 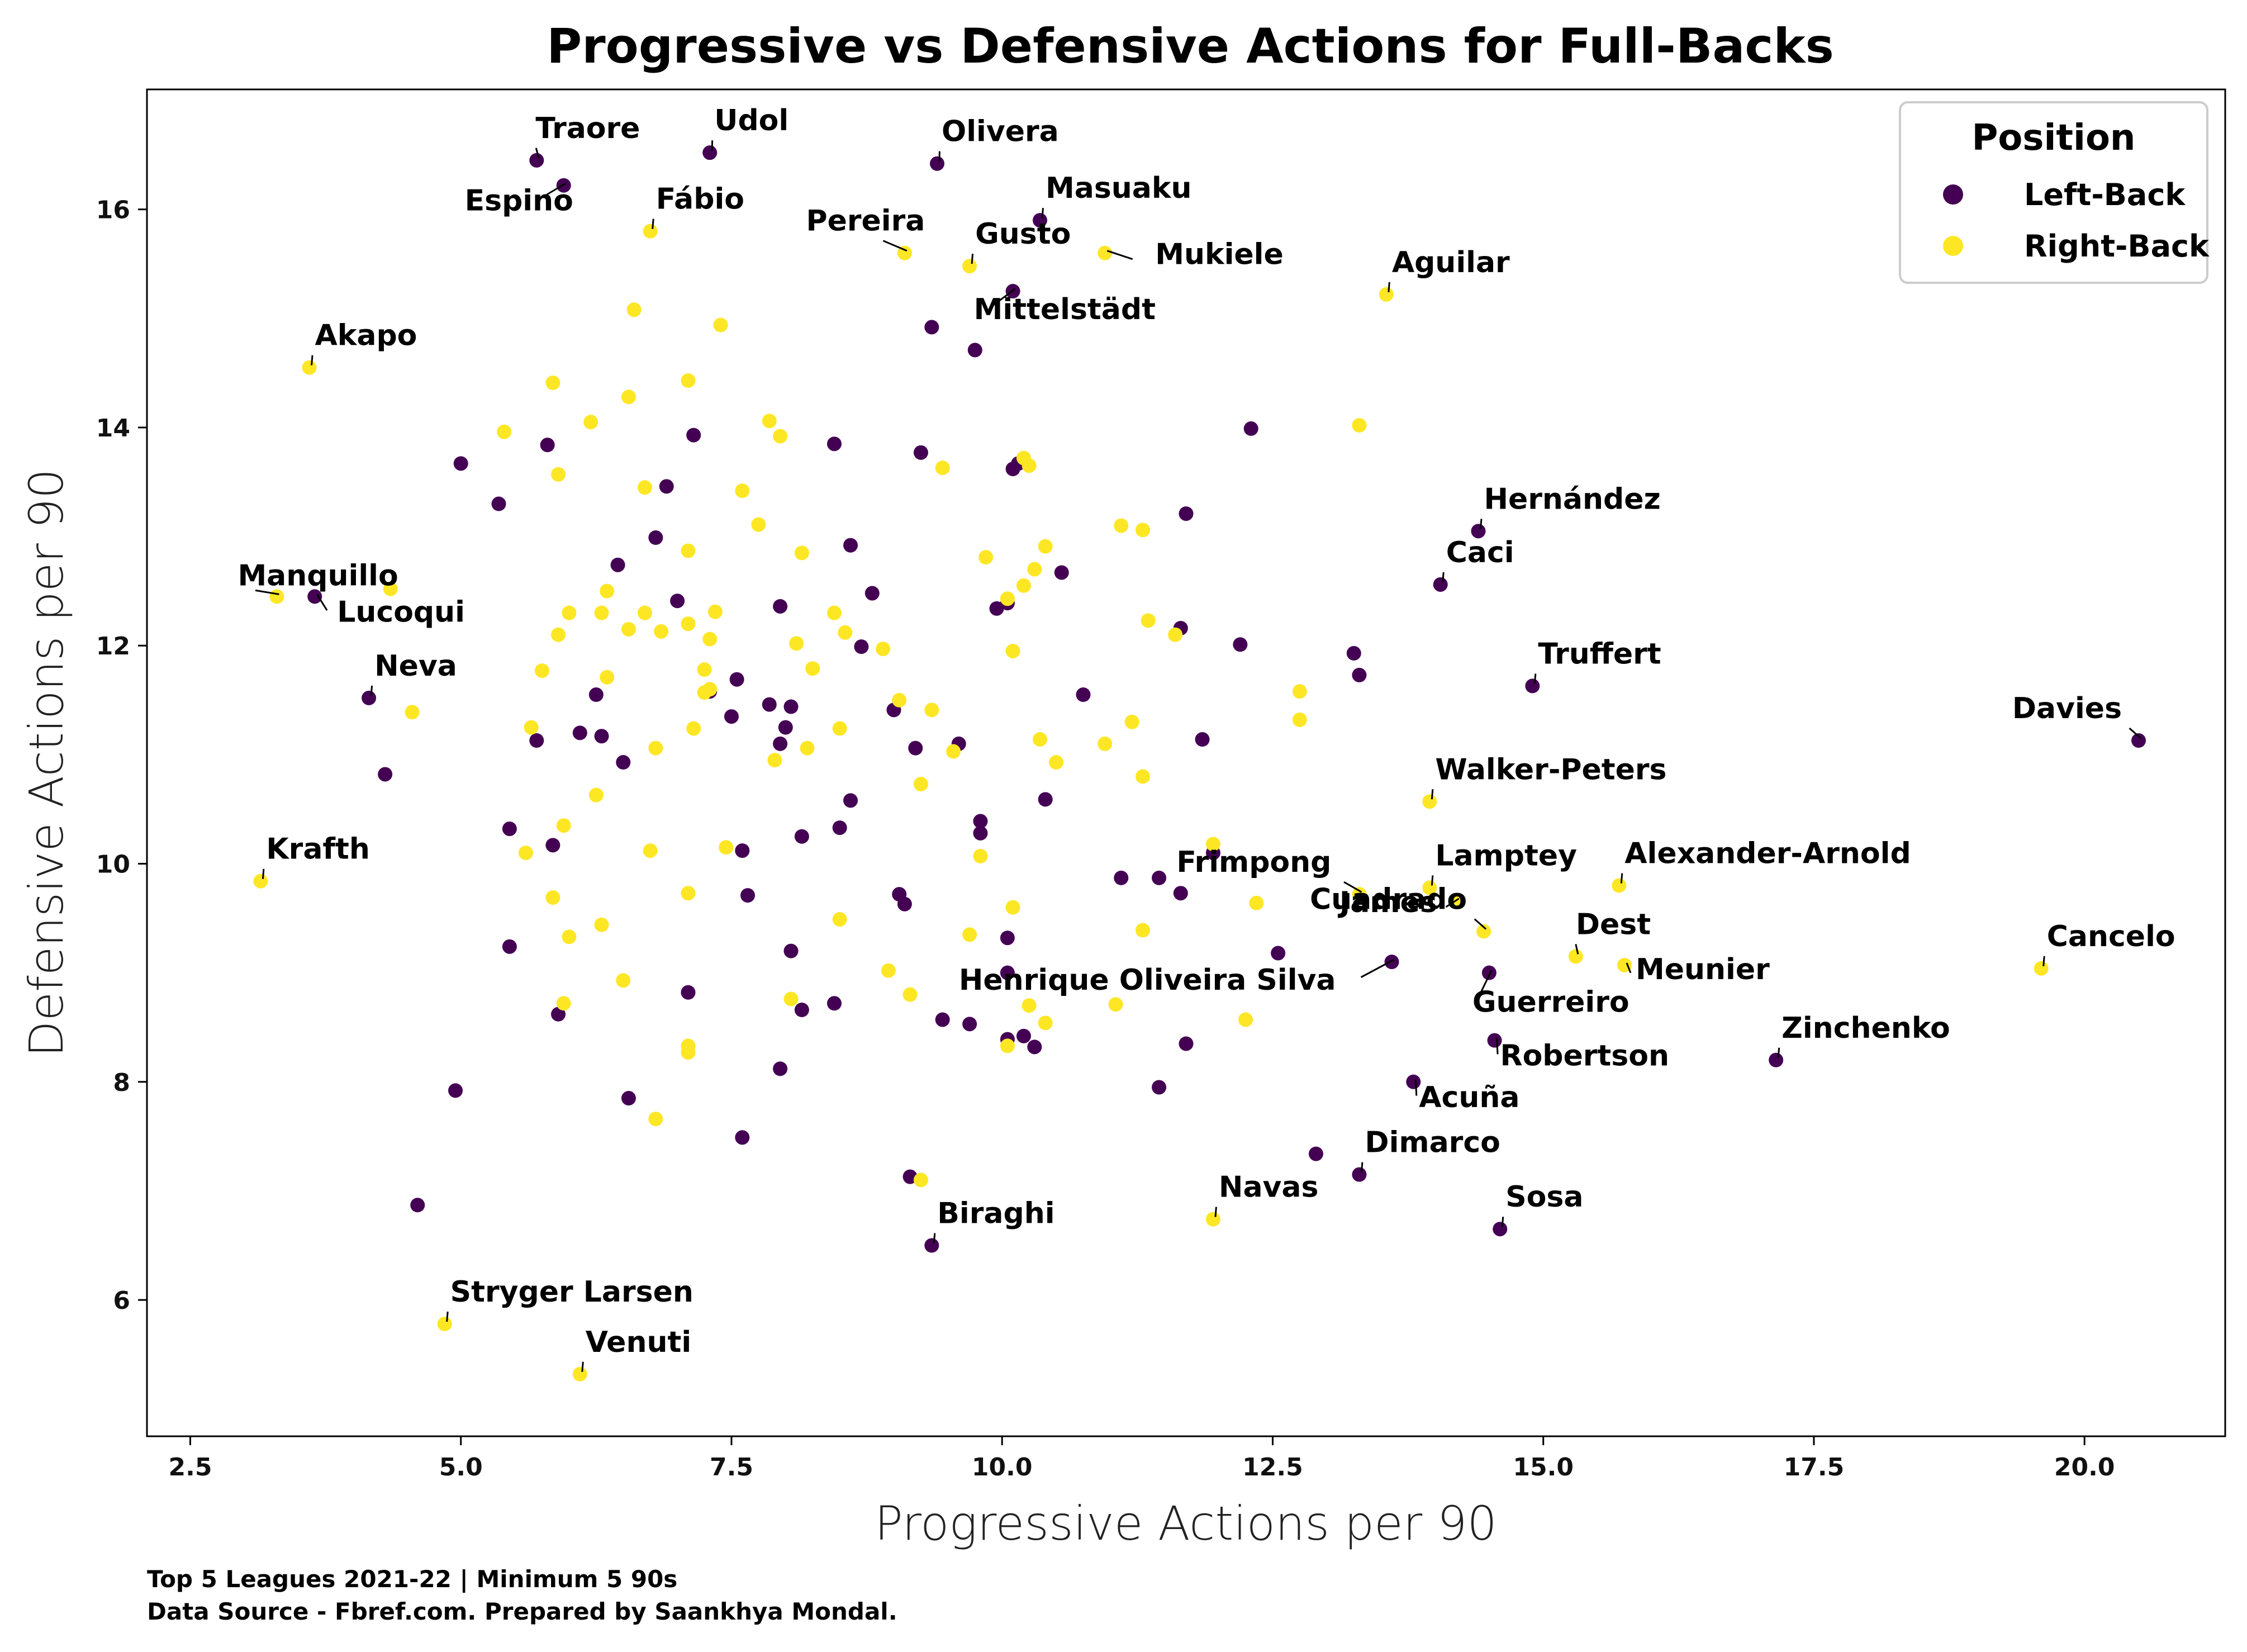 What do you see at coordinates (1572, 499) in the screenshot?
I see `annotation-label: Hernández` at bounding box center [1572, 499].